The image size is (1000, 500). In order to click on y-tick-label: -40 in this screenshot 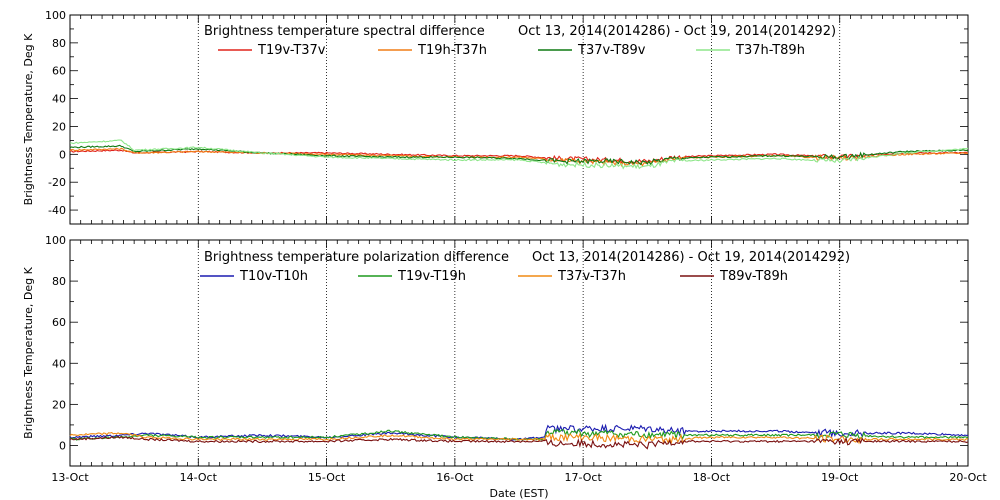, I will do `click(57, 210)`.